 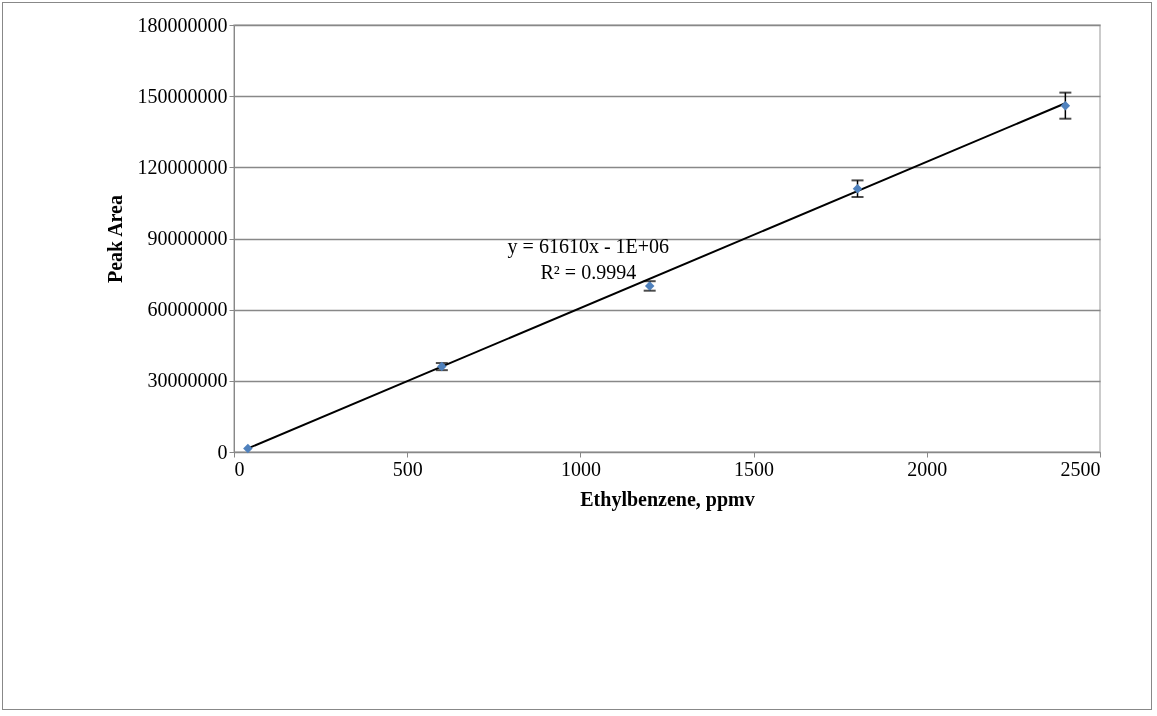 What do you see at coordinates (588, 272) in the screenshot?
I see `annotation: R² = 0.9994` at bounding box center [588, 272].